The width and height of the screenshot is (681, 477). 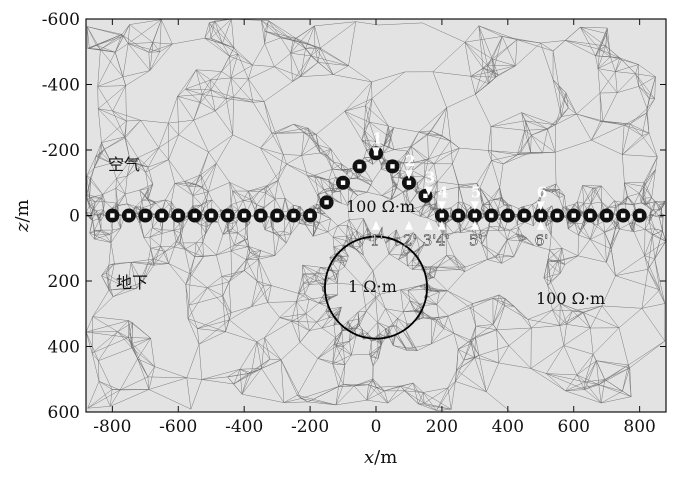 I want to click on station-label-top-3: 3, so click(x=430, y=178).